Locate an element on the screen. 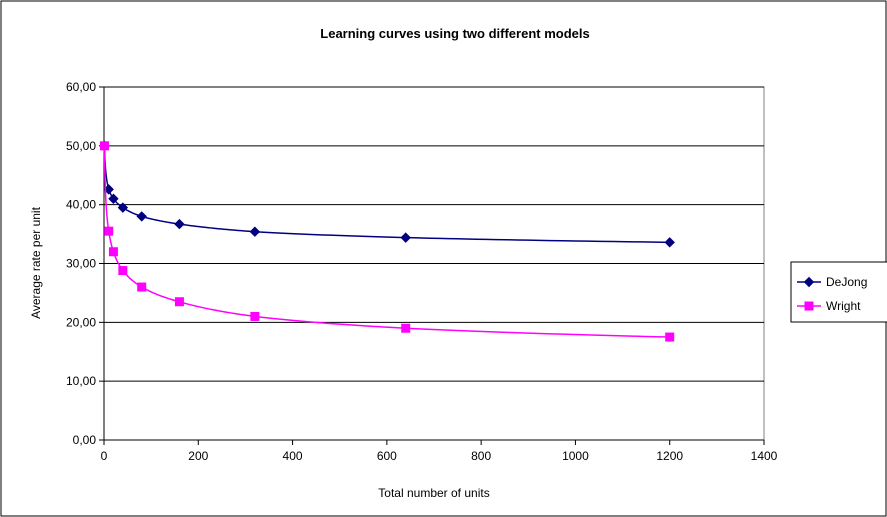 This screenshot has width=887, height=517. x-tick-label: 1000 is located at coordinates (575, 456).